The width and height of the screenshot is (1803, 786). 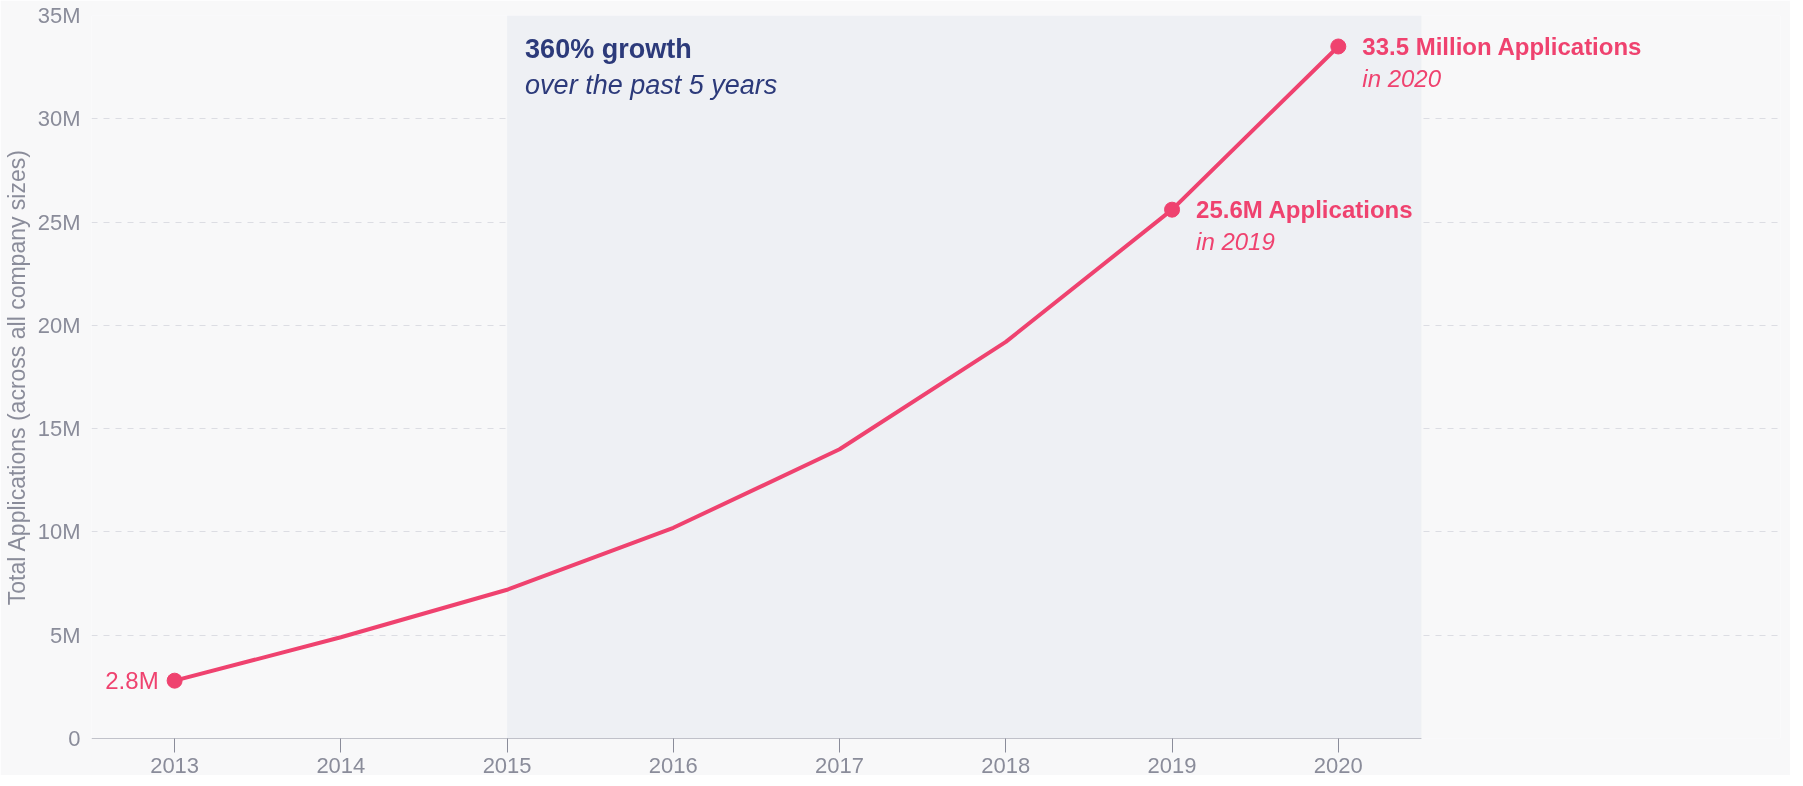 What do you see at coordinates (59, 15) in the screenshot?
I see `y-tick-label: 35M` at bounding box center [59, 15].